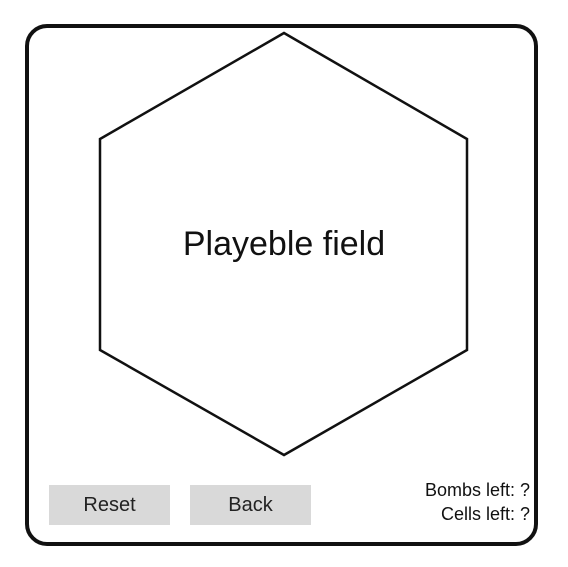  I want to click on game-stats: Bombs left: ? Cells left: ?, so click(477, 502).